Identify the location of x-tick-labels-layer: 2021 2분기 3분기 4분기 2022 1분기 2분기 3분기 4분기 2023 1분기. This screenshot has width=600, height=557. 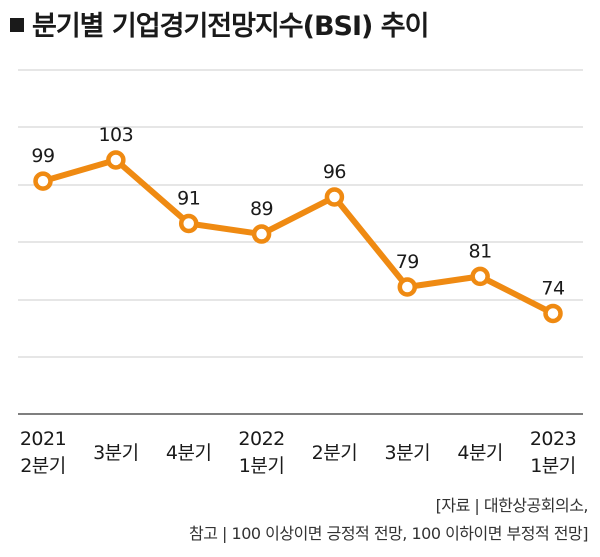
(298, 452).